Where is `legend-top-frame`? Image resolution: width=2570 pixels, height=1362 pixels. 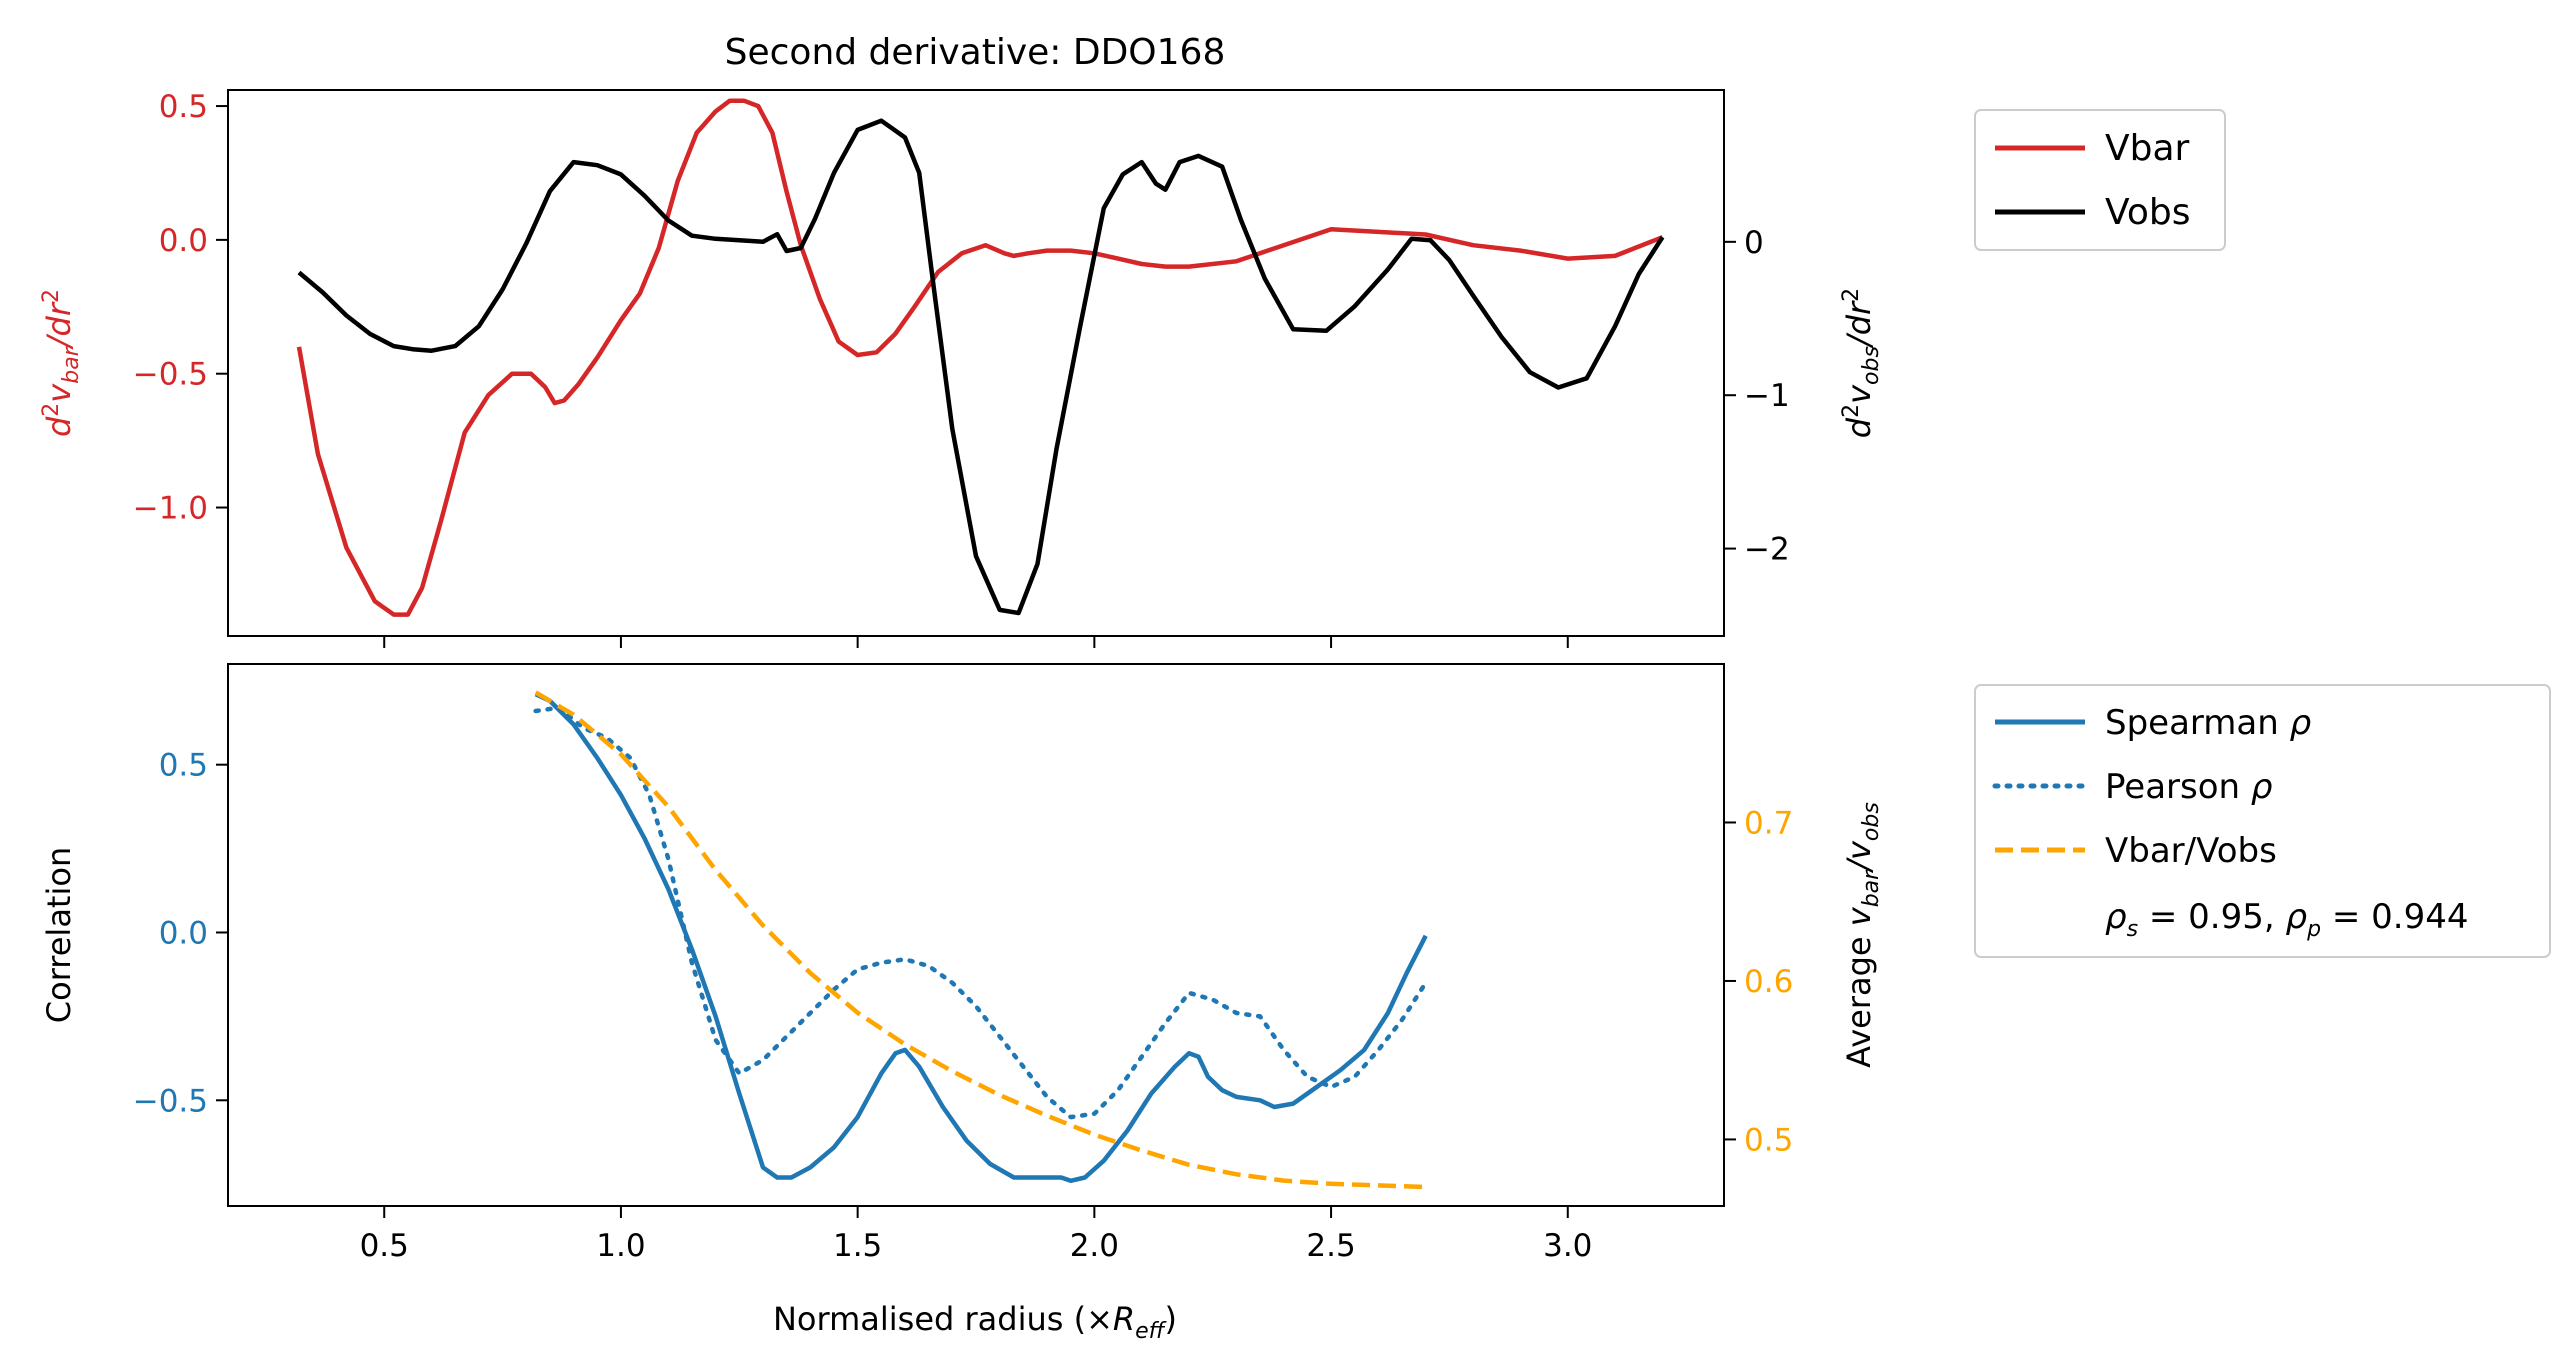
legend-top-frame is located at coordinates (2100, 180).